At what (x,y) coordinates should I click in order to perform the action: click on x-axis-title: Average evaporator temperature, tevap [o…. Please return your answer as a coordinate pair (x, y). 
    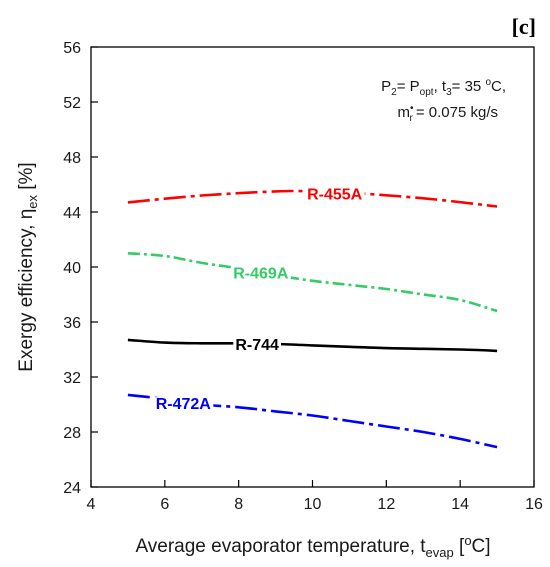
    Looking at the image, I should click on (312, 546).